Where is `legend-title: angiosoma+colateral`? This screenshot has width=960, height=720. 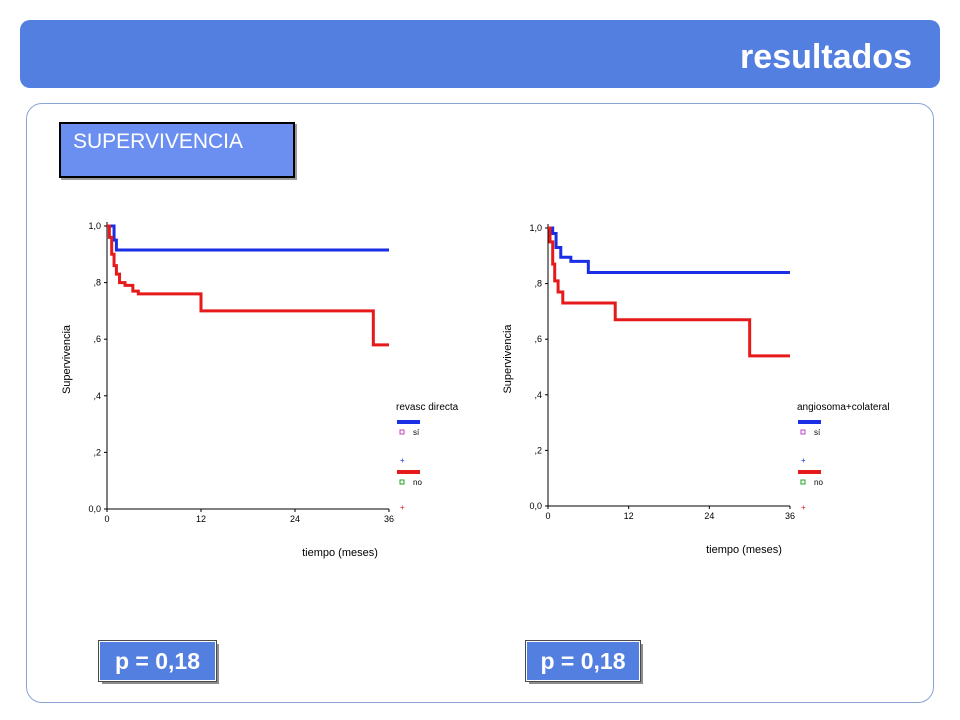 legend-title: angiosoma+colateral is located at coordinates (843, 407).